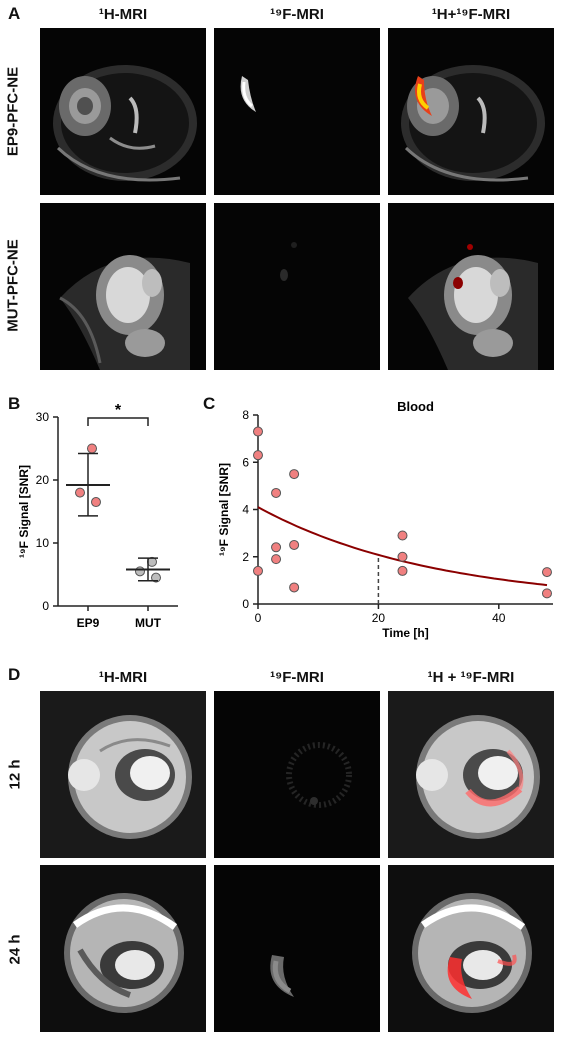 This screenshot has height=1039, width=561. What do you see at coordinates (405, 633) in the screenshot?
I see `x-axis-label: Time [h]` at bounding box center [405, 633].